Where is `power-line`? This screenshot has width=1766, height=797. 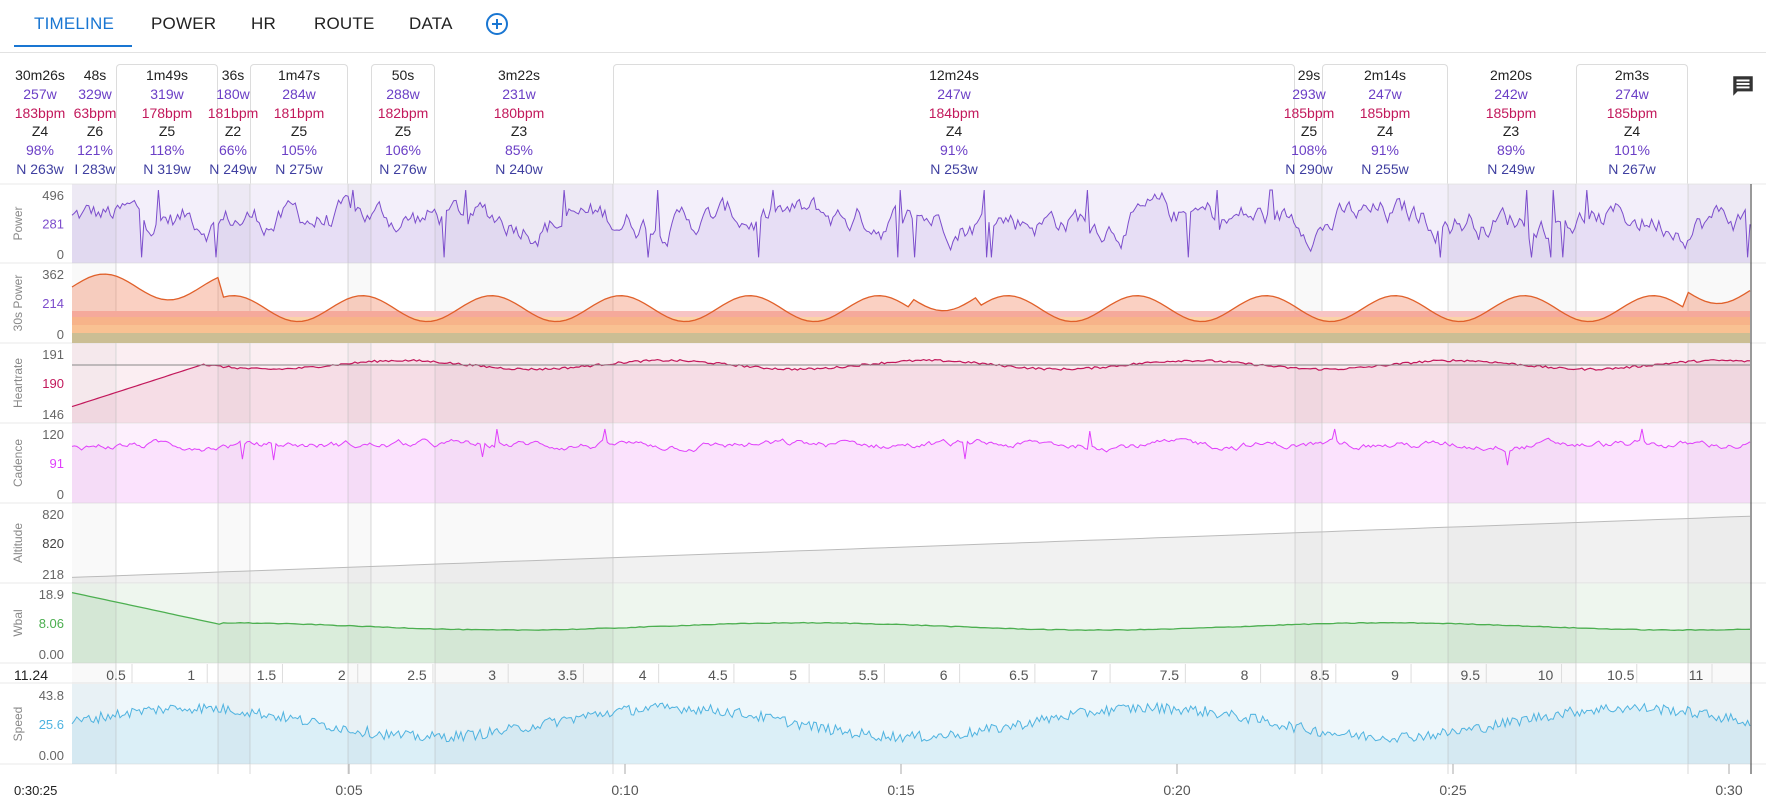 power-line is located at coordinates (911, 223).